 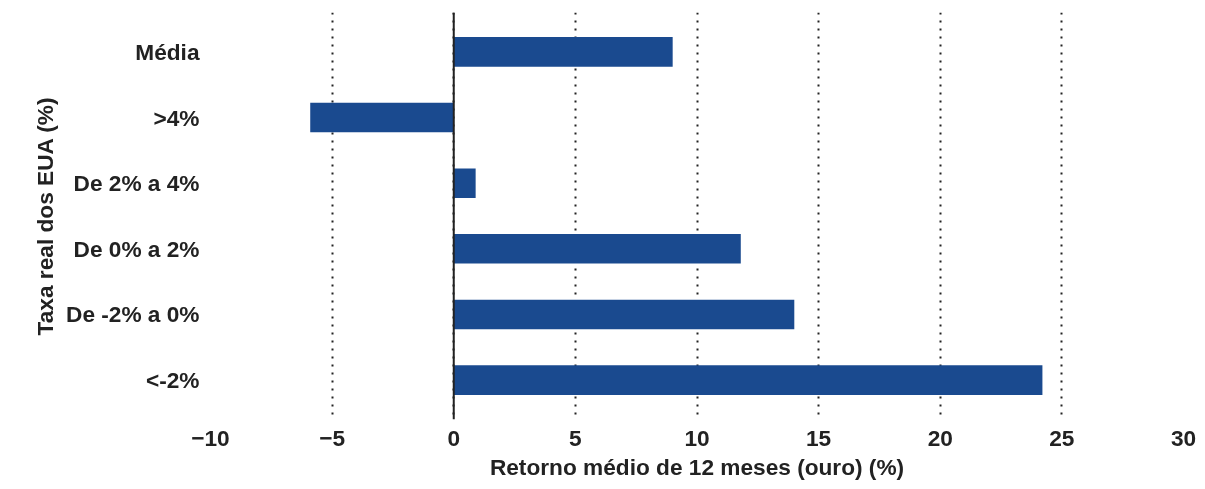 I want to click on x-tick-label: 25, so click(x=1062, y=437).